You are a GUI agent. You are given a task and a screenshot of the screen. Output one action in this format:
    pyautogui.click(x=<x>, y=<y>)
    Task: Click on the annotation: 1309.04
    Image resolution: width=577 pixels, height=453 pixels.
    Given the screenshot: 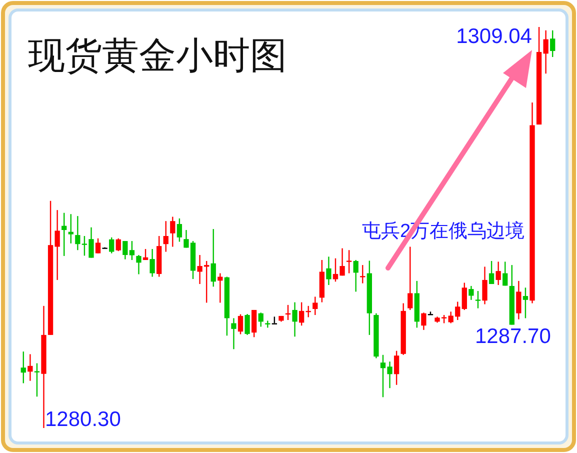 What is the action you would take?
    pyautogui.click(x=494, y=36)
    